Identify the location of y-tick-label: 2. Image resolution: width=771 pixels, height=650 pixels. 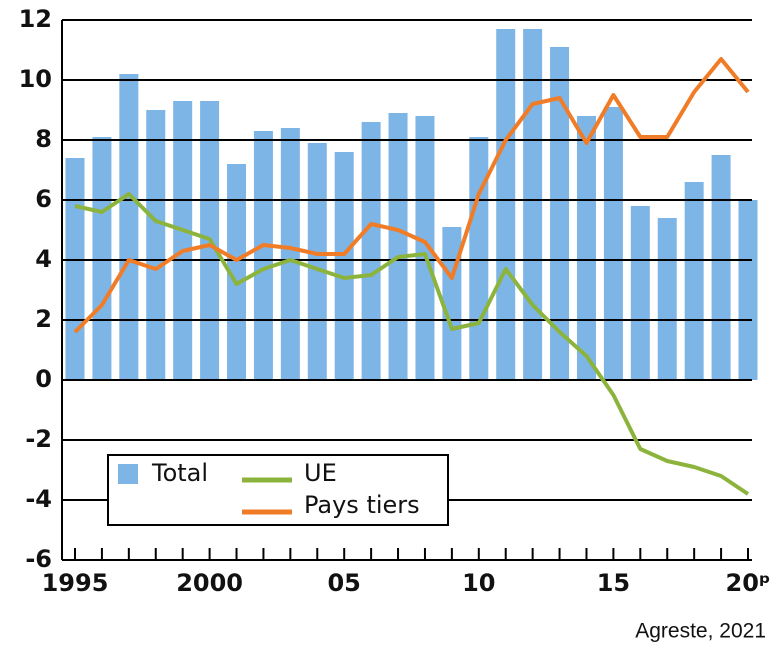
(43, 319).